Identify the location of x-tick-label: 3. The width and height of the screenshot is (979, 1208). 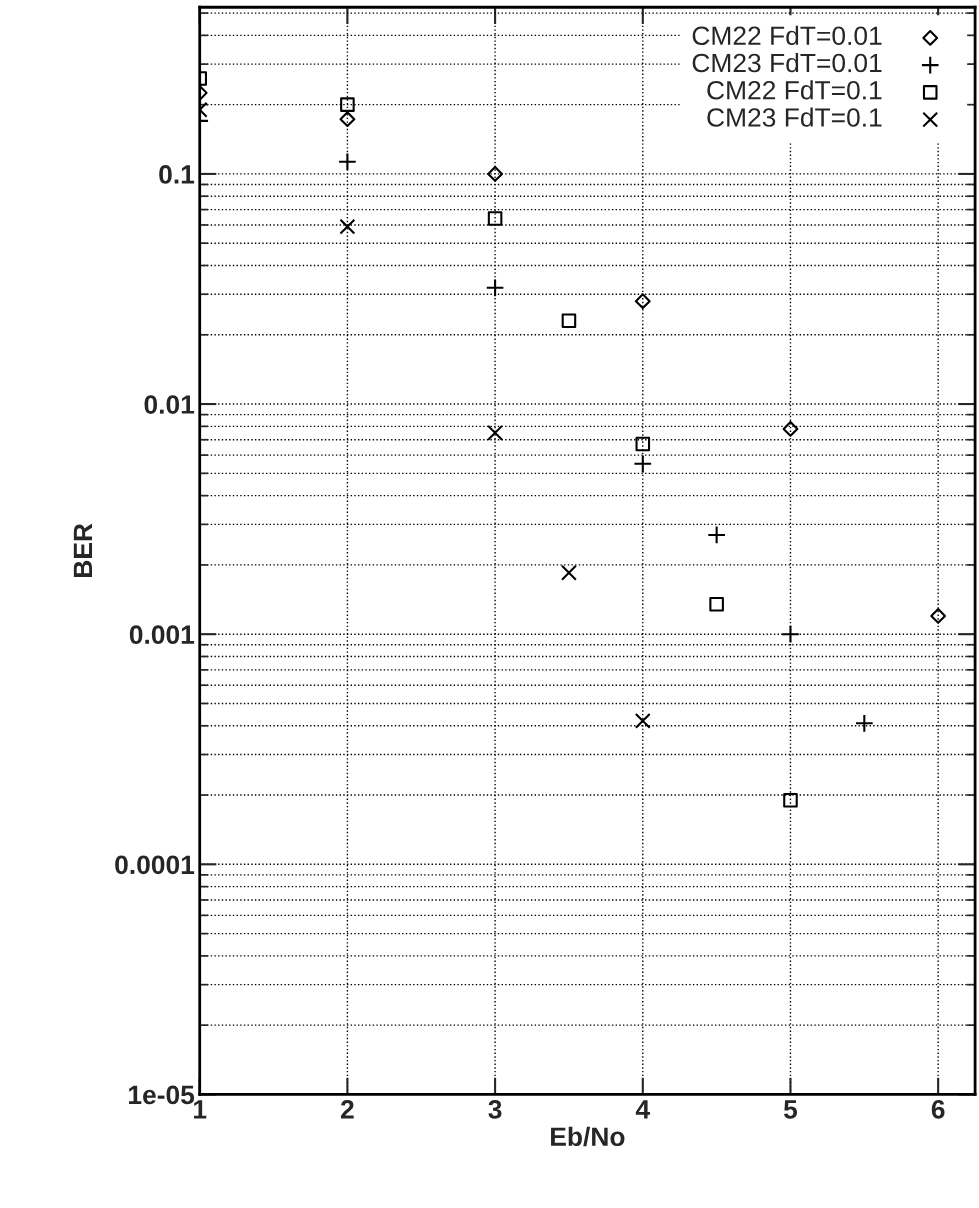
(495, 1109).